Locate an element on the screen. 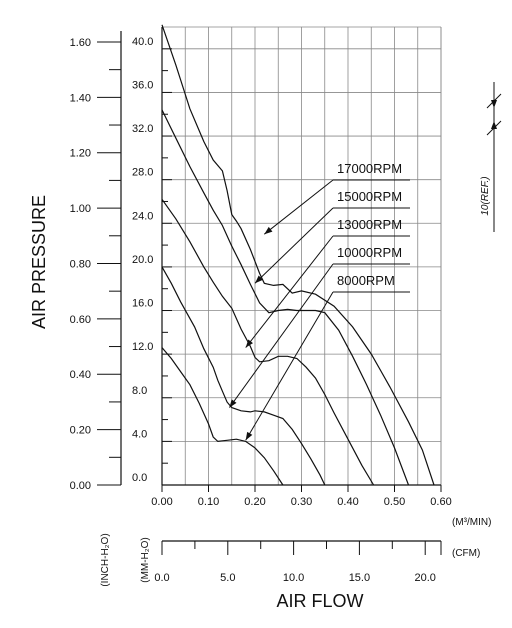 Image resolution: width=512 pixels, height=628 pixels. curve-10000rpm is located at coordinates (243, 376).